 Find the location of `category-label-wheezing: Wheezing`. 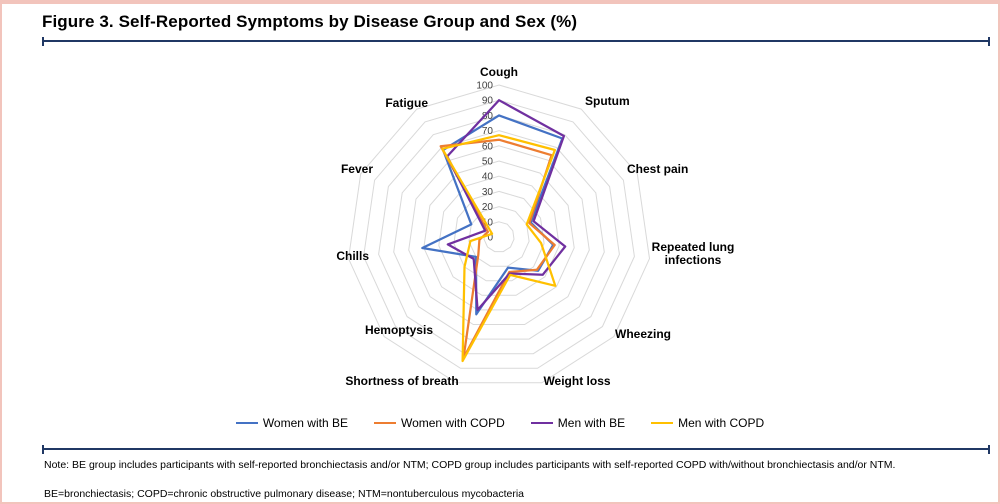

category-label-wheezing: Wheezing is located at coordinates (643, 334).